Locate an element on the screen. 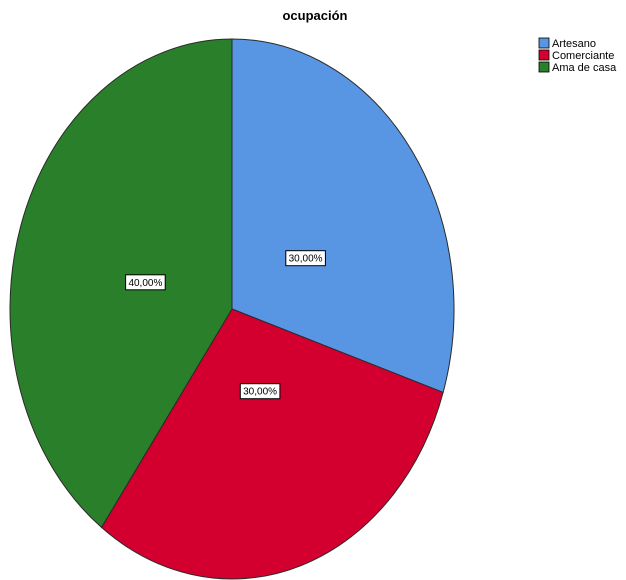  pie-data-labels: 30,00% 30,00% 40,00% is located at coordinates (225, 325).